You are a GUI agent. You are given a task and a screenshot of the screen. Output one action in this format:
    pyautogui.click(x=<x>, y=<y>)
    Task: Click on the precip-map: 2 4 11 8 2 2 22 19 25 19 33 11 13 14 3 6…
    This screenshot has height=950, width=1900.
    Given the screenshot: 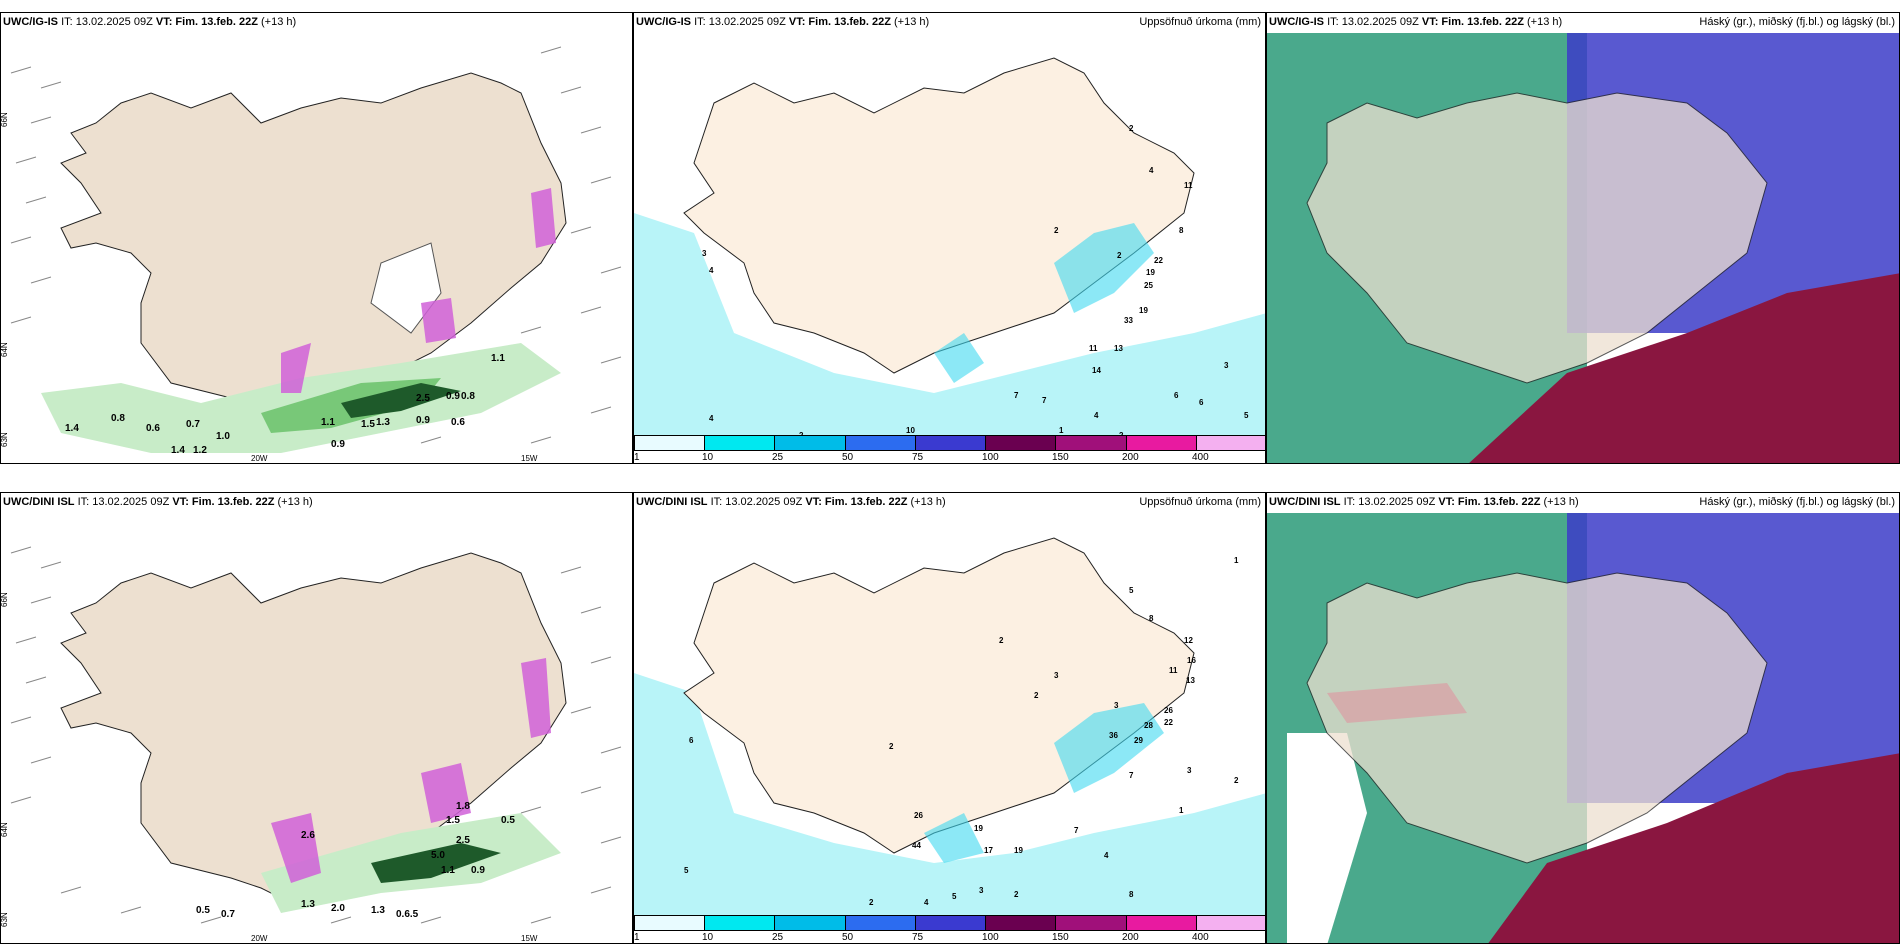 What is the action you would take?
    pyautogui.click(x=949, y=251)
    